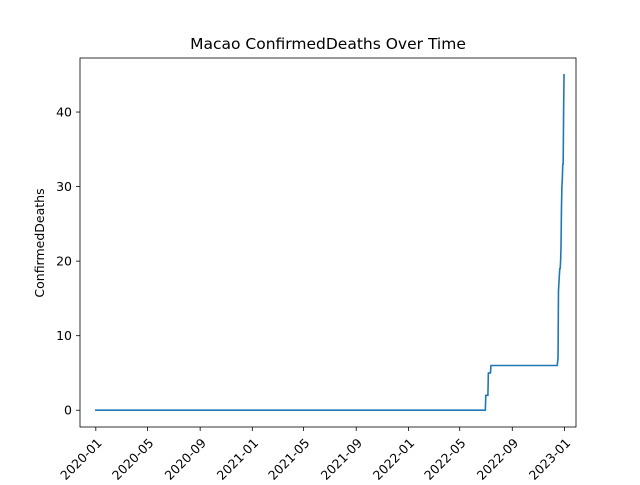  What do you see at coordinates (64, 112) in the screenshot?
I see `y-tick-label: 40` at bounding box center [64, 112].